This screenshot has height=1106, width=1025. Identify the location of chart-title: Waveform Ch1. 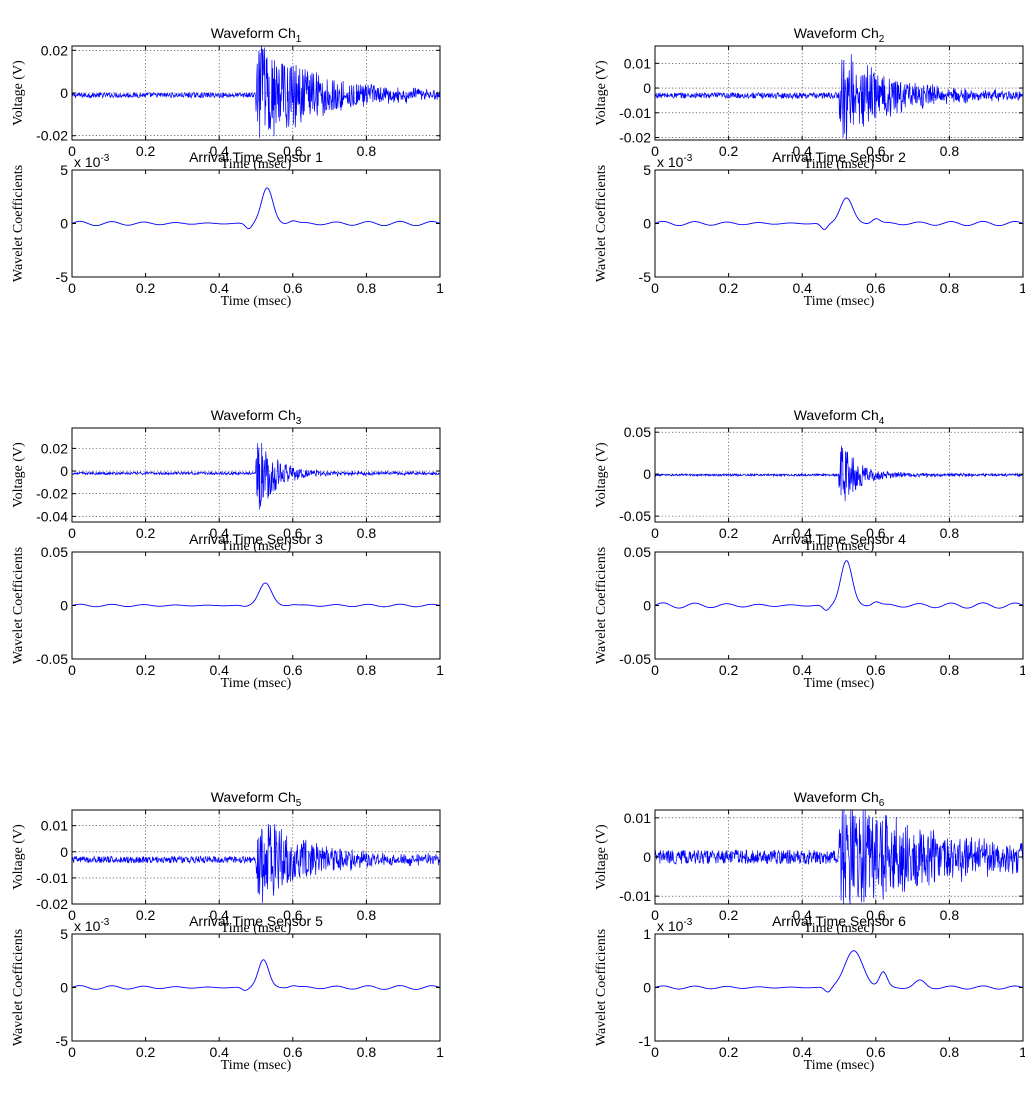
(256, 35).